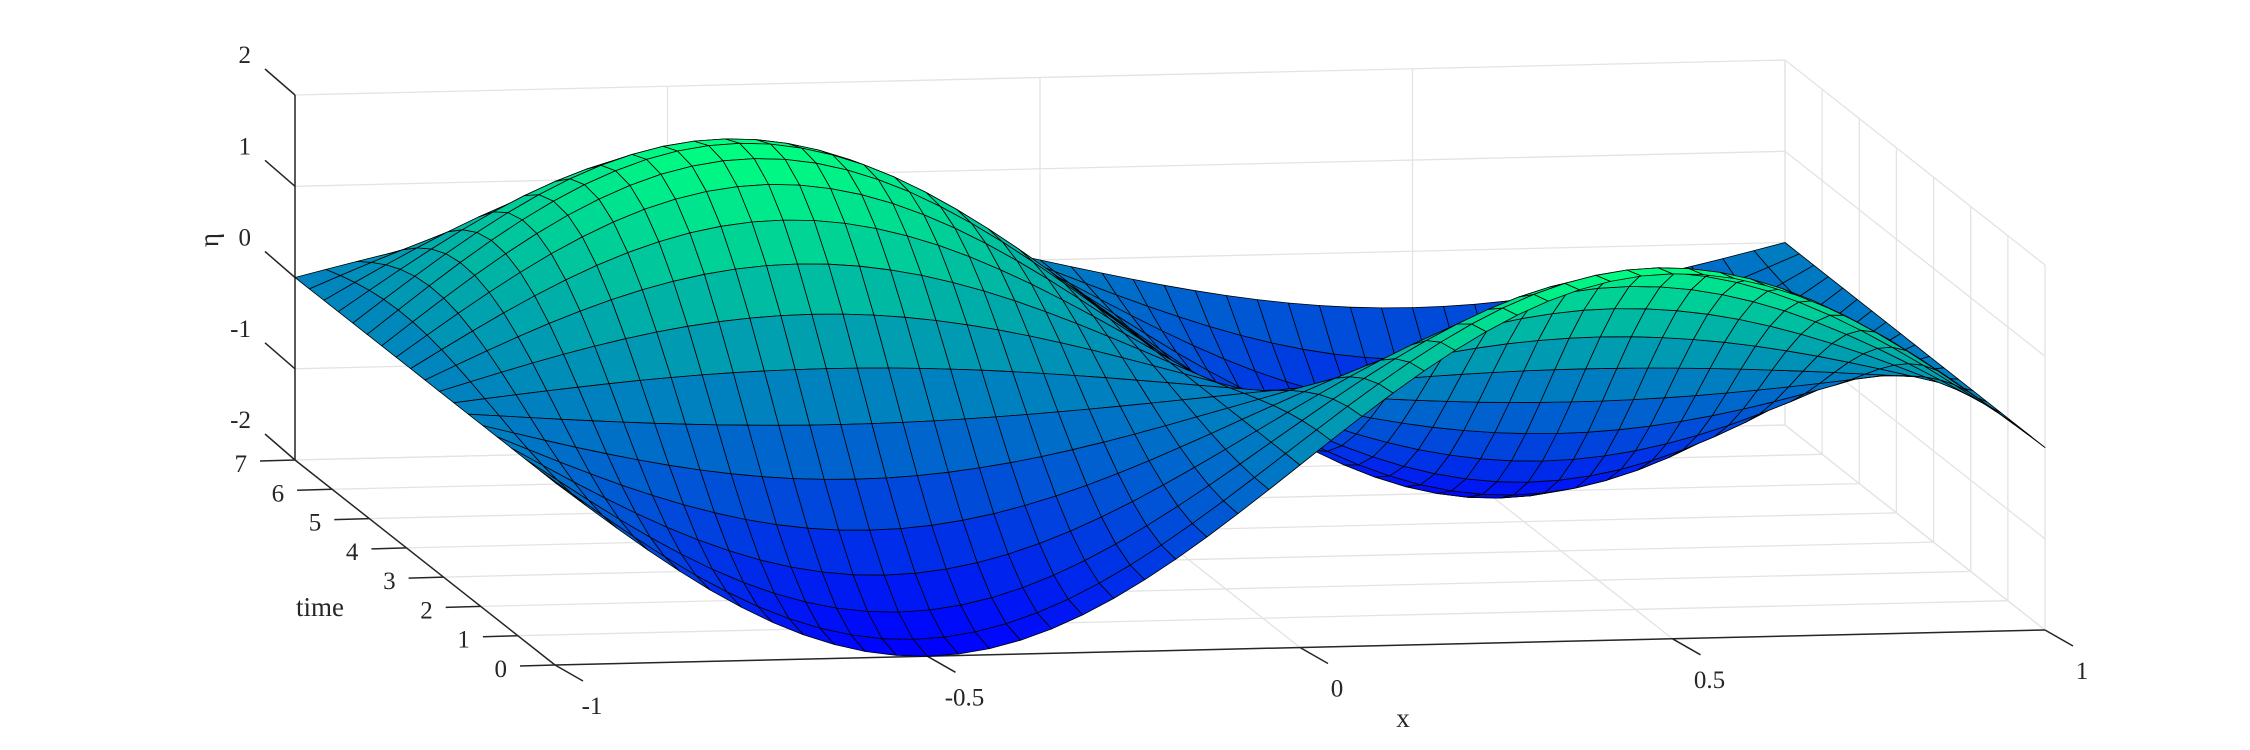 The image size is (2250, 750). What do you see at coordinates (592, 706) in the screenshot?
I see `x-tick-label: -1` at bounding box center [592, 706].